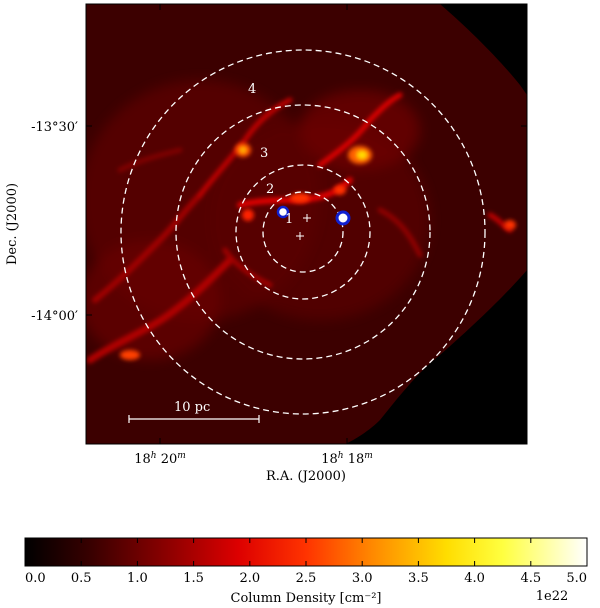 This screenshot has height=608, width=600. What do you see at coordinates (35, 578) in the screenshot?
I see `colorbar-tick-label: 0.0` at bounding box center [35, 578].